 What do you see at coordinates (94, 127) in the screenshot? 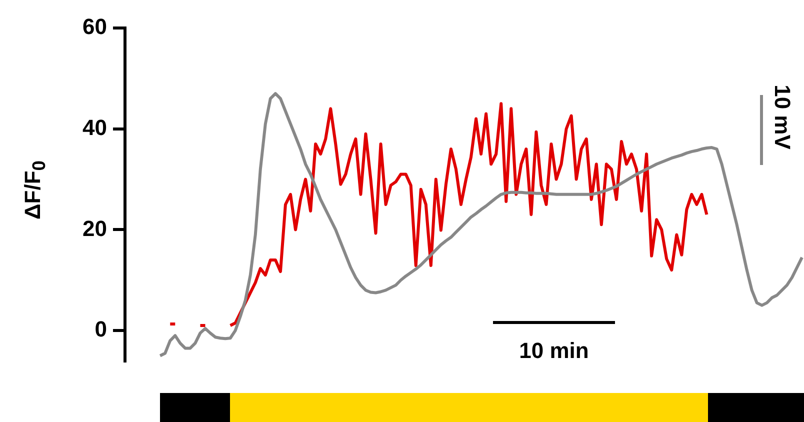
I see `y-tick-label: 40` at bounding box center [94, 127].